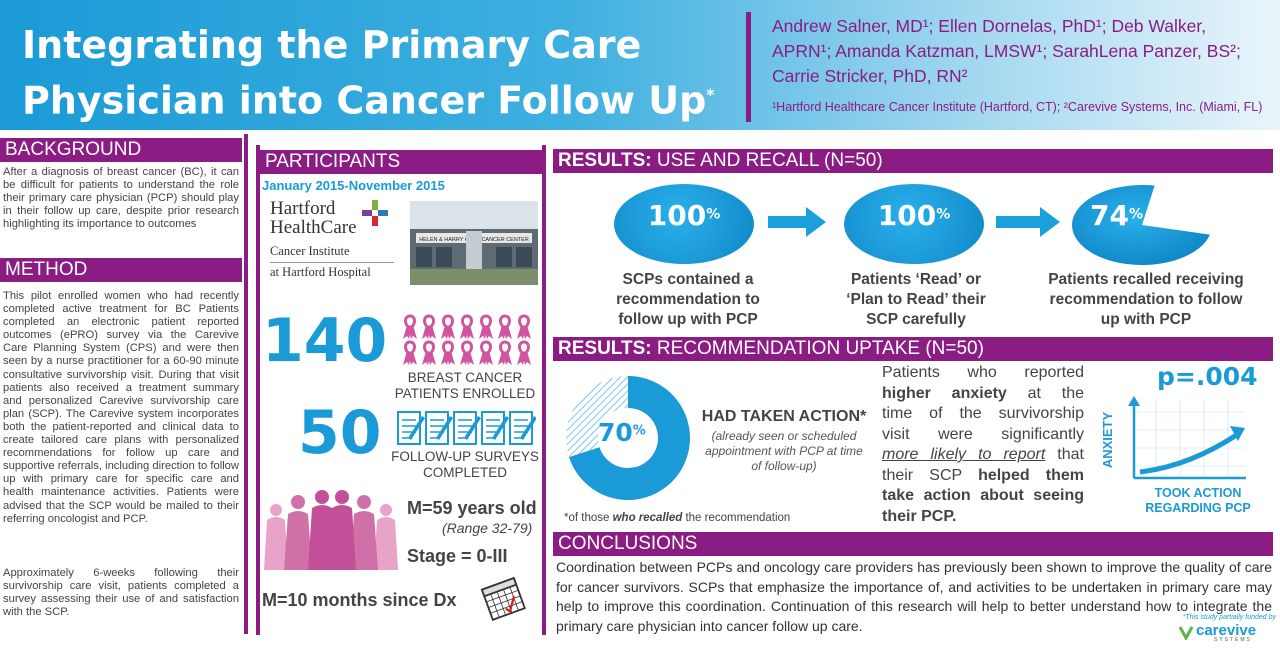 The width and height of the screenshot is (1280, 665). I want to click on stage-range: Stage = 0-III, so click(457, 556).